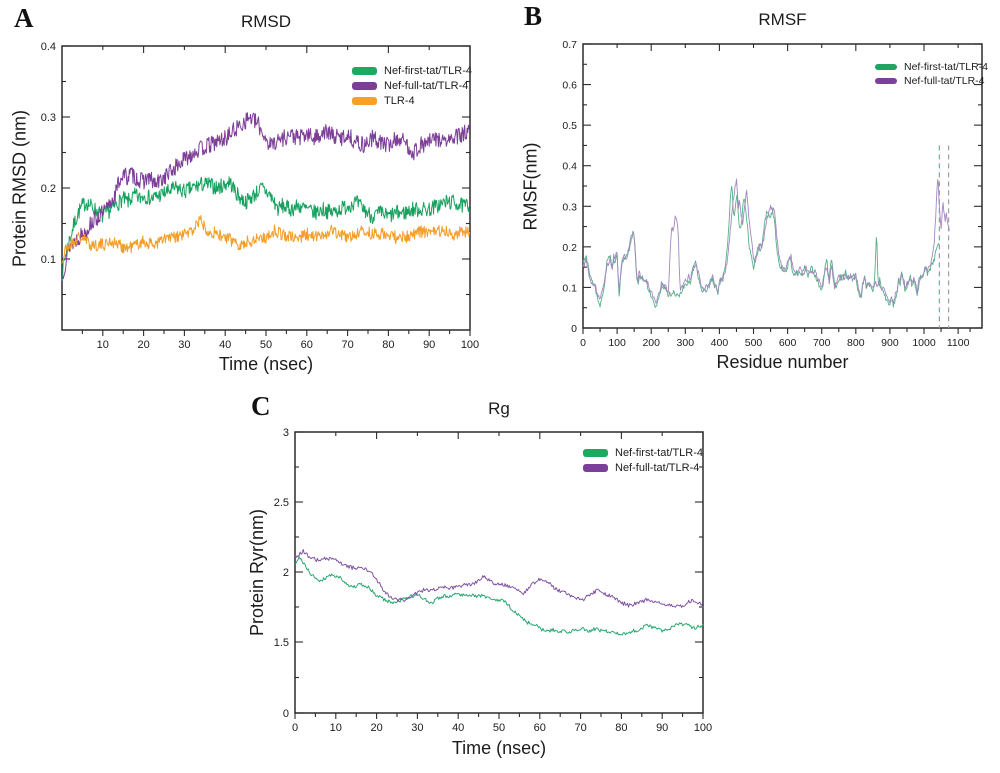 This screenshot has height=773, width=1000. What do you see at coordinates (822, 343) in the screenshot?
I see `svg-text: 700` at bounding box center [822, 343].